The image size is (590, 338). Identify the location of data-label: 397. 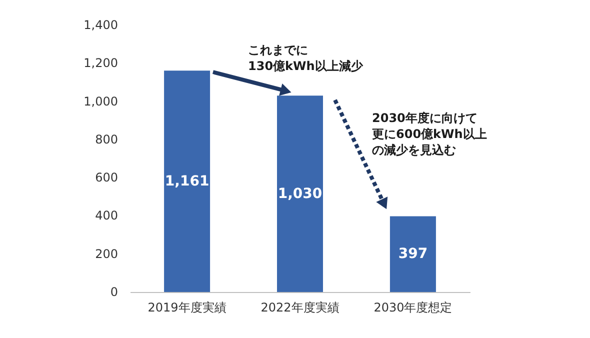
(413, 254).